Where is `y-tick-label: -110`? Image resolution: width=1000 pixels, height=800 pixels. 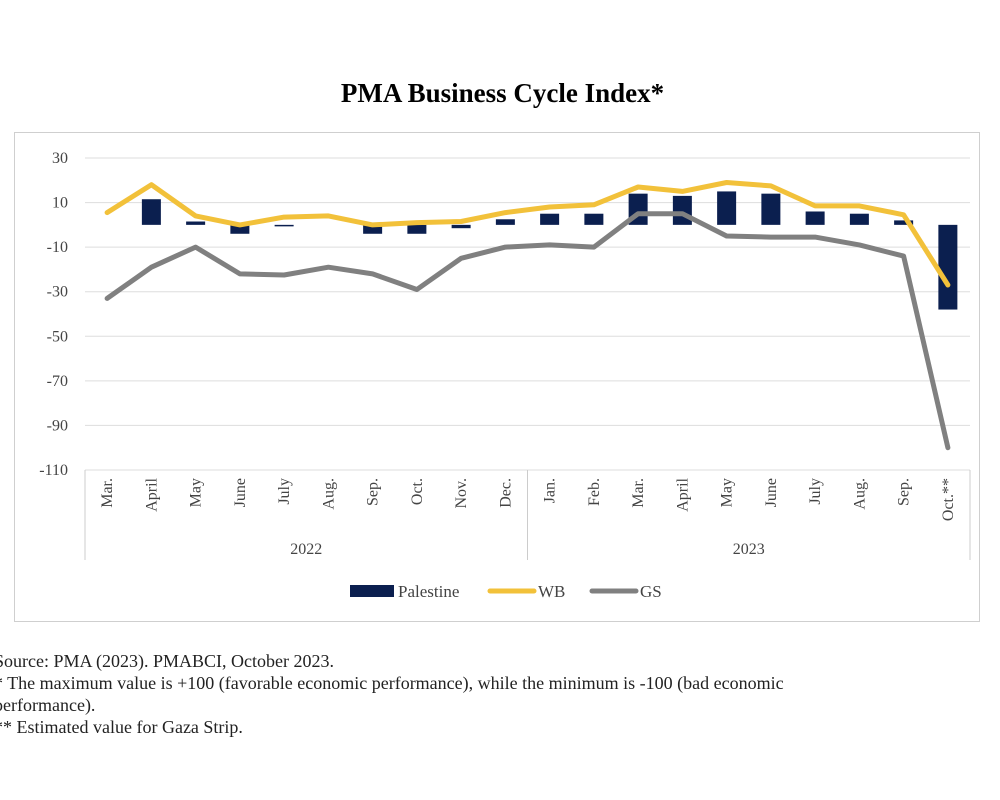
y-tick-label: -110 is located at coordinates (53, 470).